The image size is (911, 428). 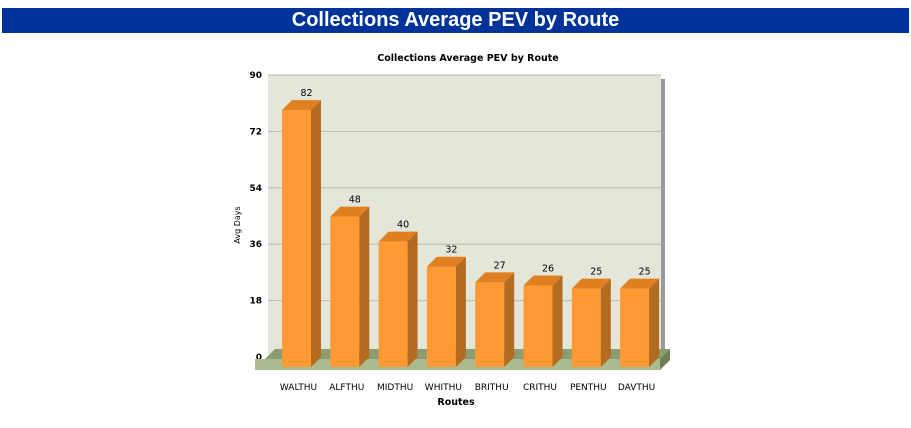 What do you see at coordinates (467, 58) in the screenshot?
I see `chart-title: Collections Average PEV by Route` at bounding box center [467, 58].